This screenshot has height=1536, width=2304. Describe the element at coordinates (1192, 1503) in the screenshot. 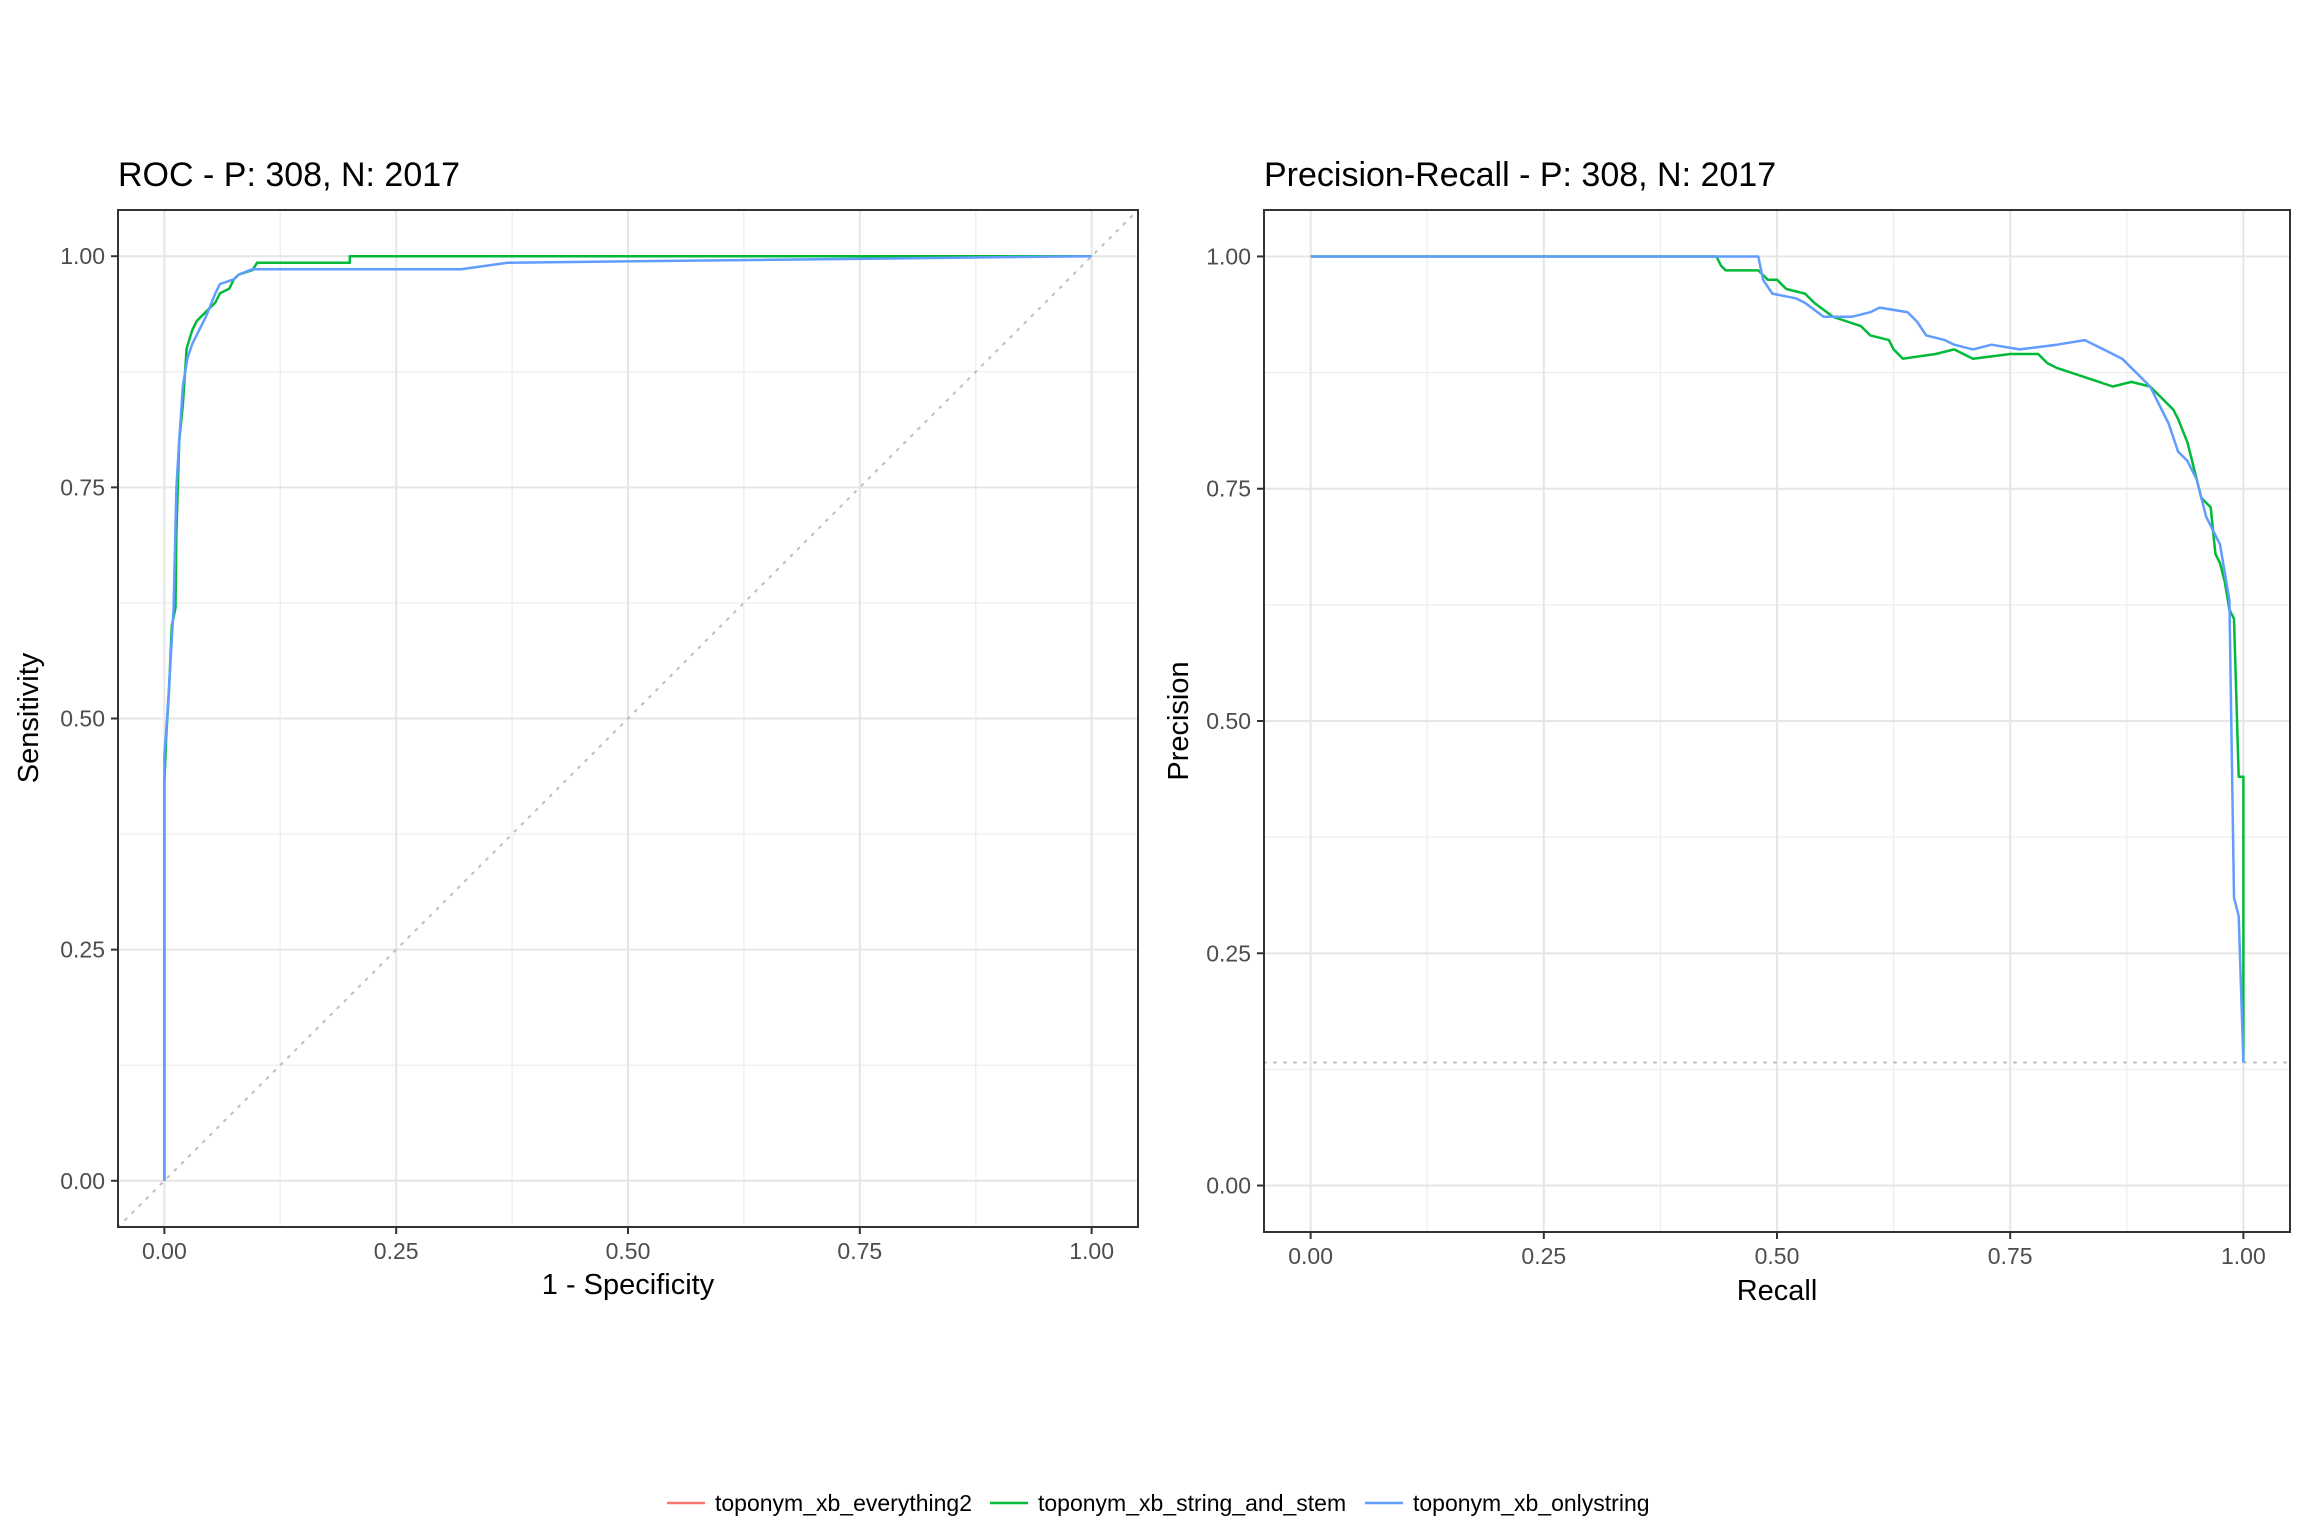

I see `legend-label-string-and-stem: toponym_xb_string_and_stem` at that location.